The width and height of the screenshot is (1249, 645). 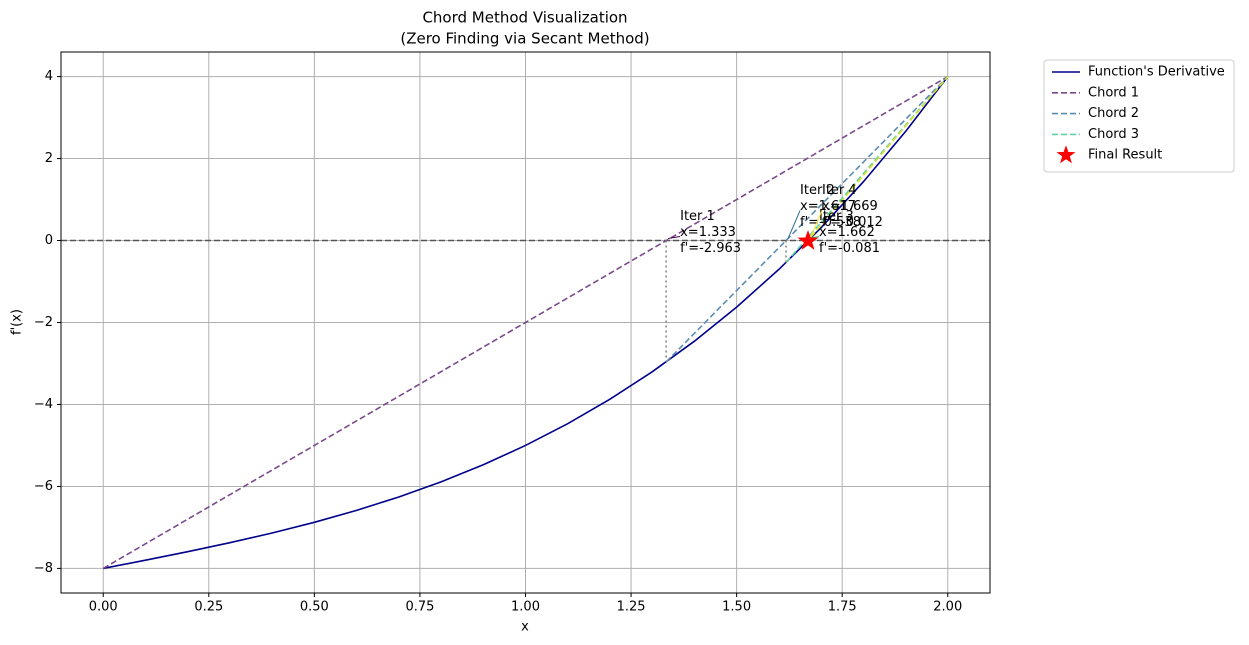 What do you see at coordinates (43, 322) in the screenshot?
I see `y-tick-label: −2` at bounding box center [43, 322].